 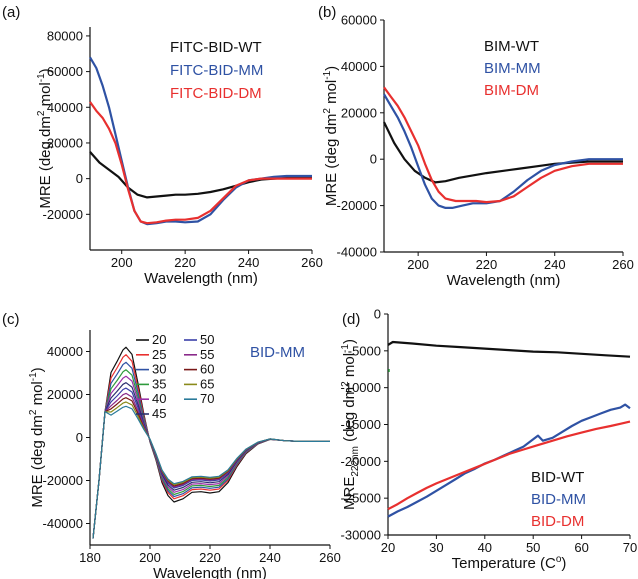 What do you see at coordinates (207, 383) in the screenshot?
I see `legend-entry: 65` at bounding box center [207, 383].